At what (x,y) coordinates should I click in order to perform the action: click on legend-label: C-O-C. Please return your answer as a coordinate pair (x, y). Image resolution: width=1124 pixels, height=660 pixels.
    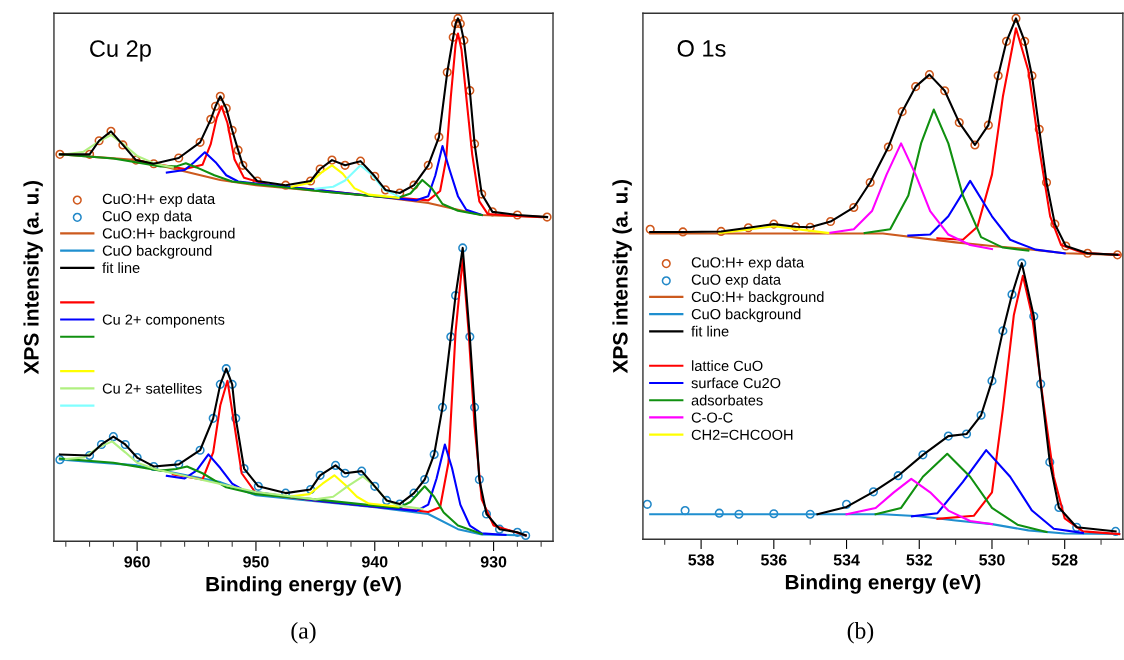
    Looking at the image, I should click on (712, 417).